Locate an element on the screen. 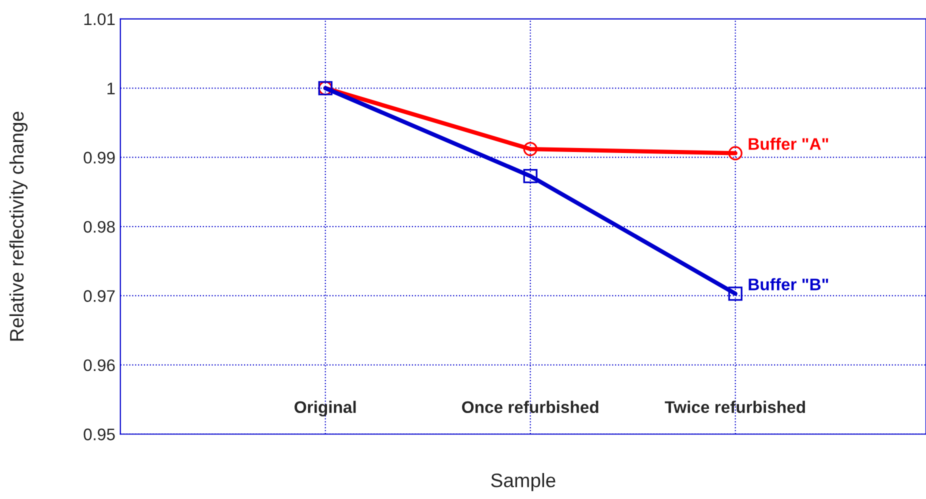 This screenshot has width=926, height=499. x-axis-title: Sample is located at coordinates (523, 482).